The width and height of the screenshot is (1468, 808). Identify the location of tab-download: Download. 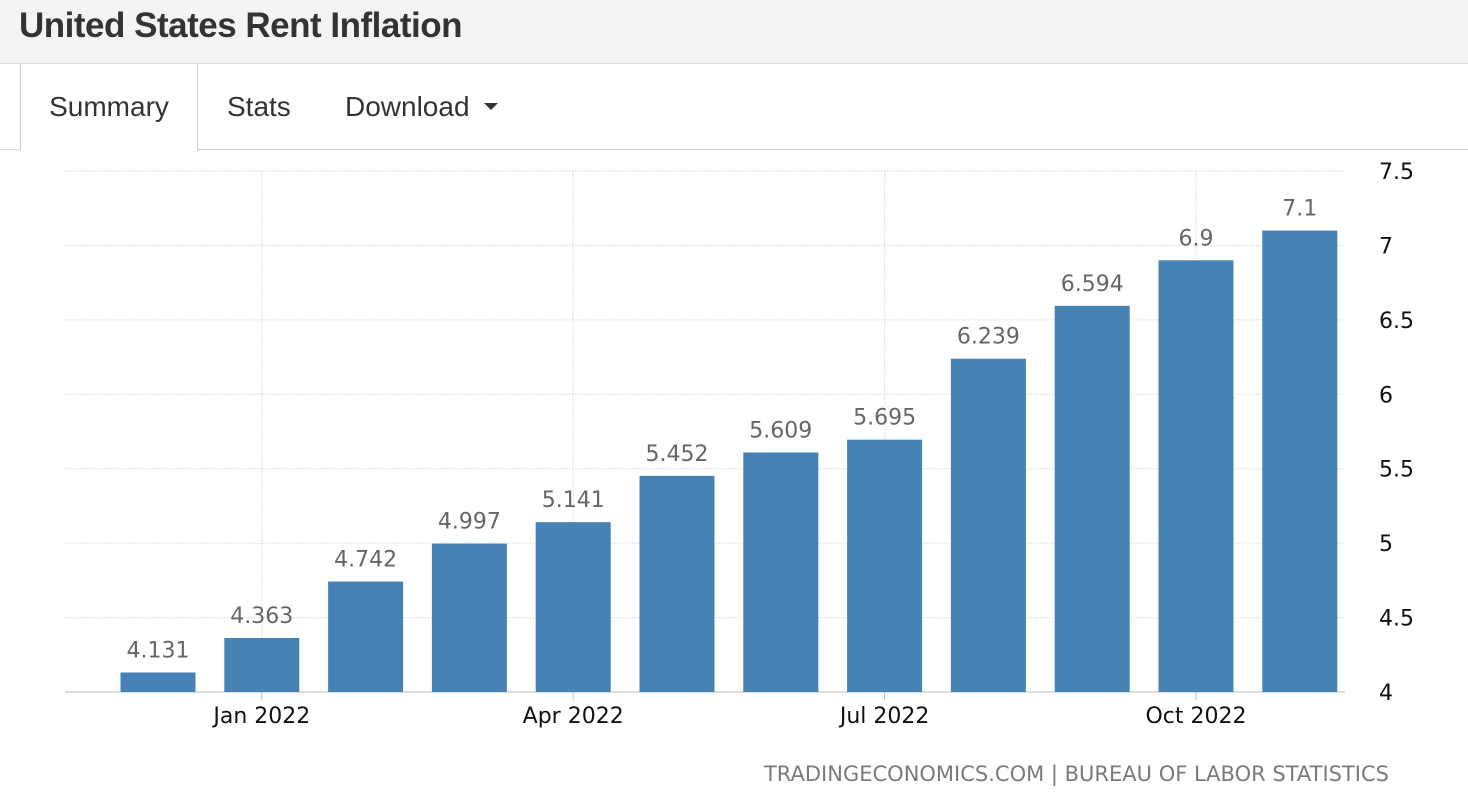
(421, 107).